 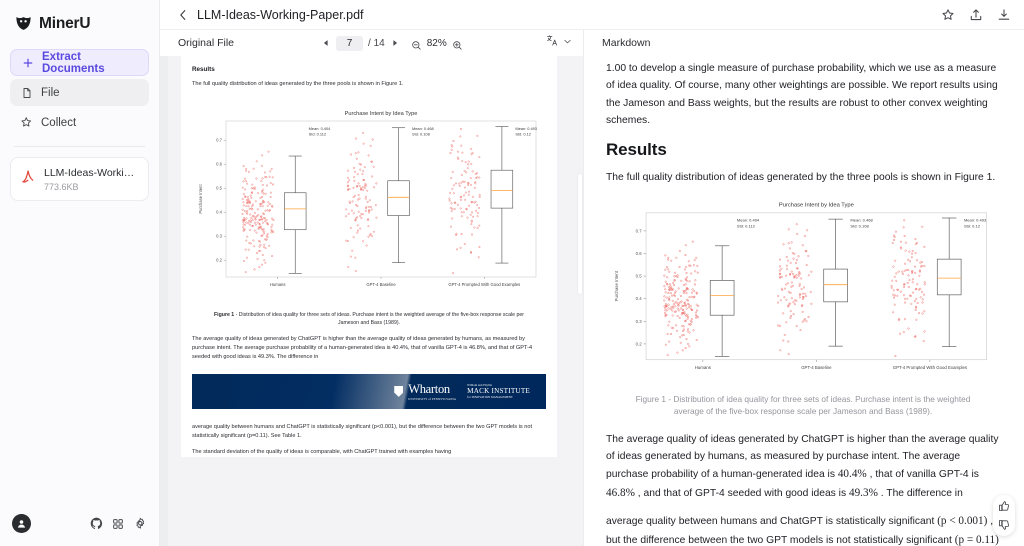 I want to click on sidebar-footer, so click(x=79, y=526).